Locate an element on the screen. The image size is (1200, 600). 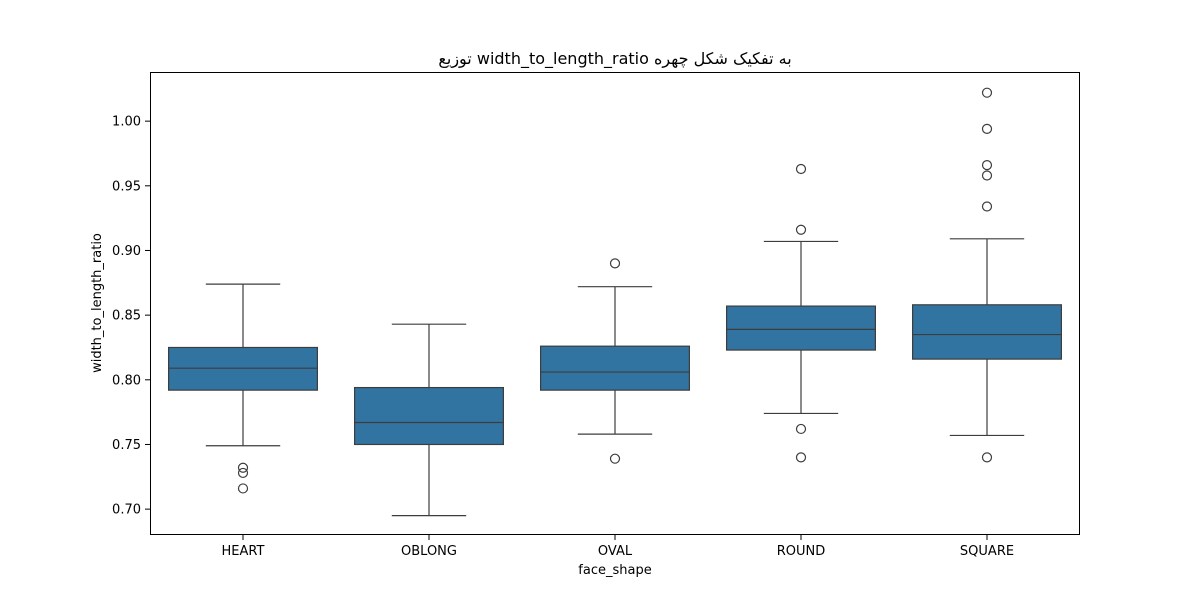
y-tick-label: 0.90 is located at coordinates (126, 251).